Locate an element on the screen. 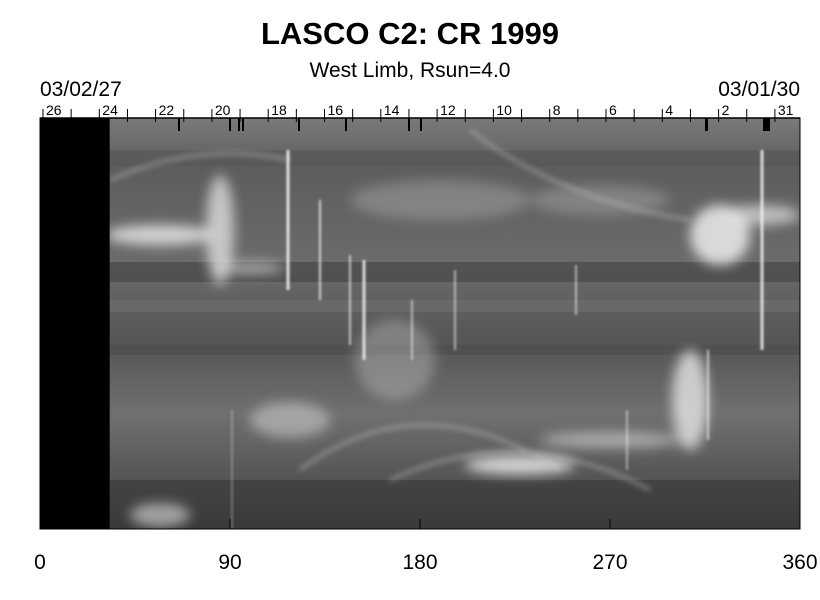 The width and height of the screenshot is (820, 600). day-tick-label: 6 is located at coordinates (613, 110).